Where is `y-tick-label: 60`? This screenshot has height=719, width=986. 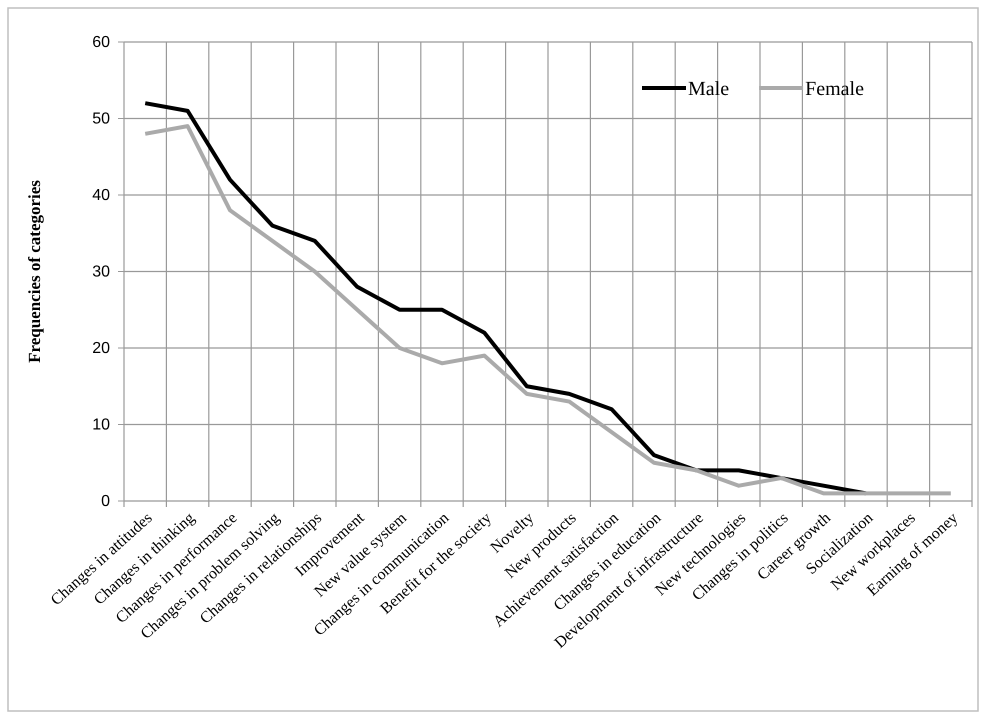 y-tick-label: 60 is located at coordinates (101, 43).